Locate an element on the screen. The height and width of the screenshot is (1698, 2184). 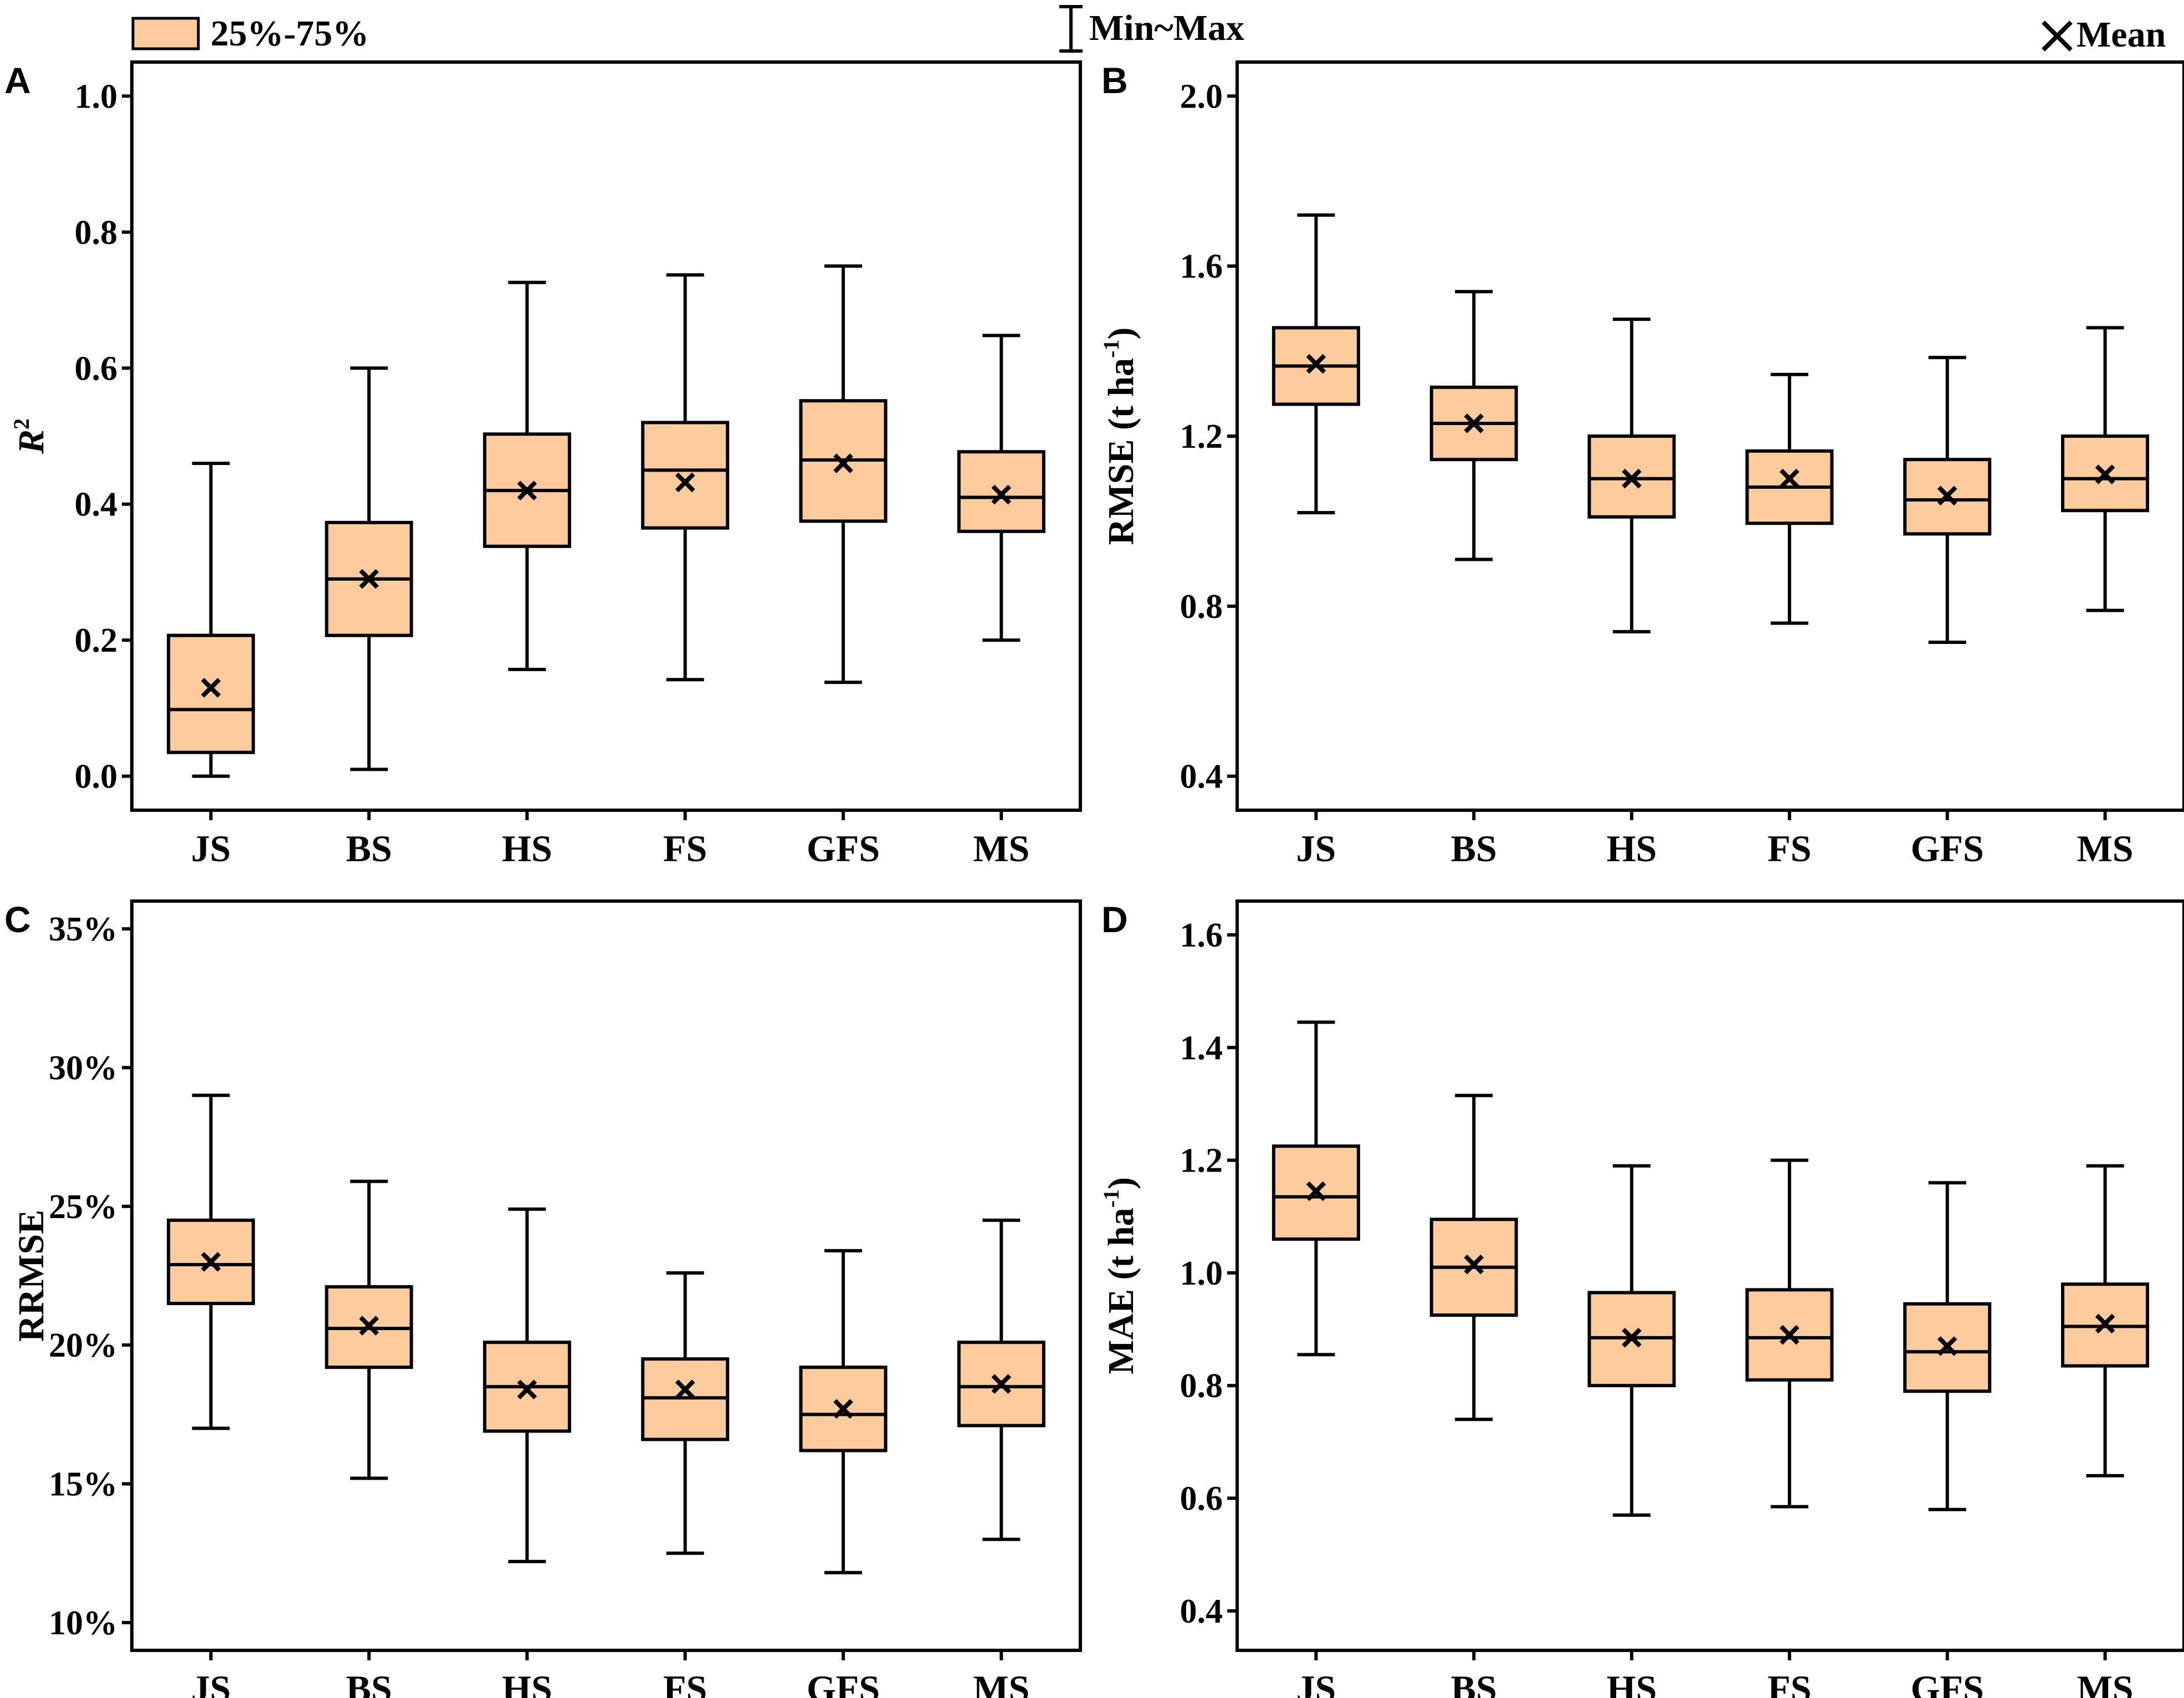
panel-letter: B is located at coordinates (1114, 80).